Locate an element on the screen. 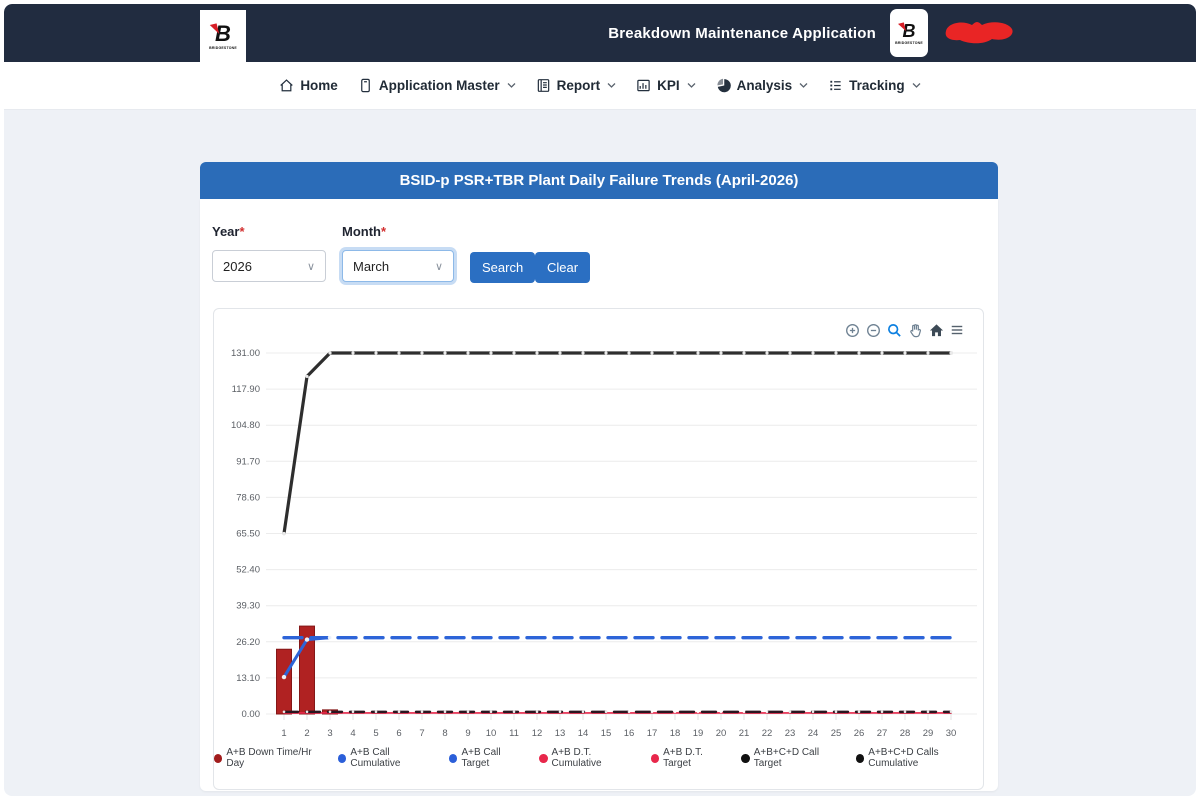  legend-label: A+B Down Time/Hr Day is located at coordinates (269, 758).